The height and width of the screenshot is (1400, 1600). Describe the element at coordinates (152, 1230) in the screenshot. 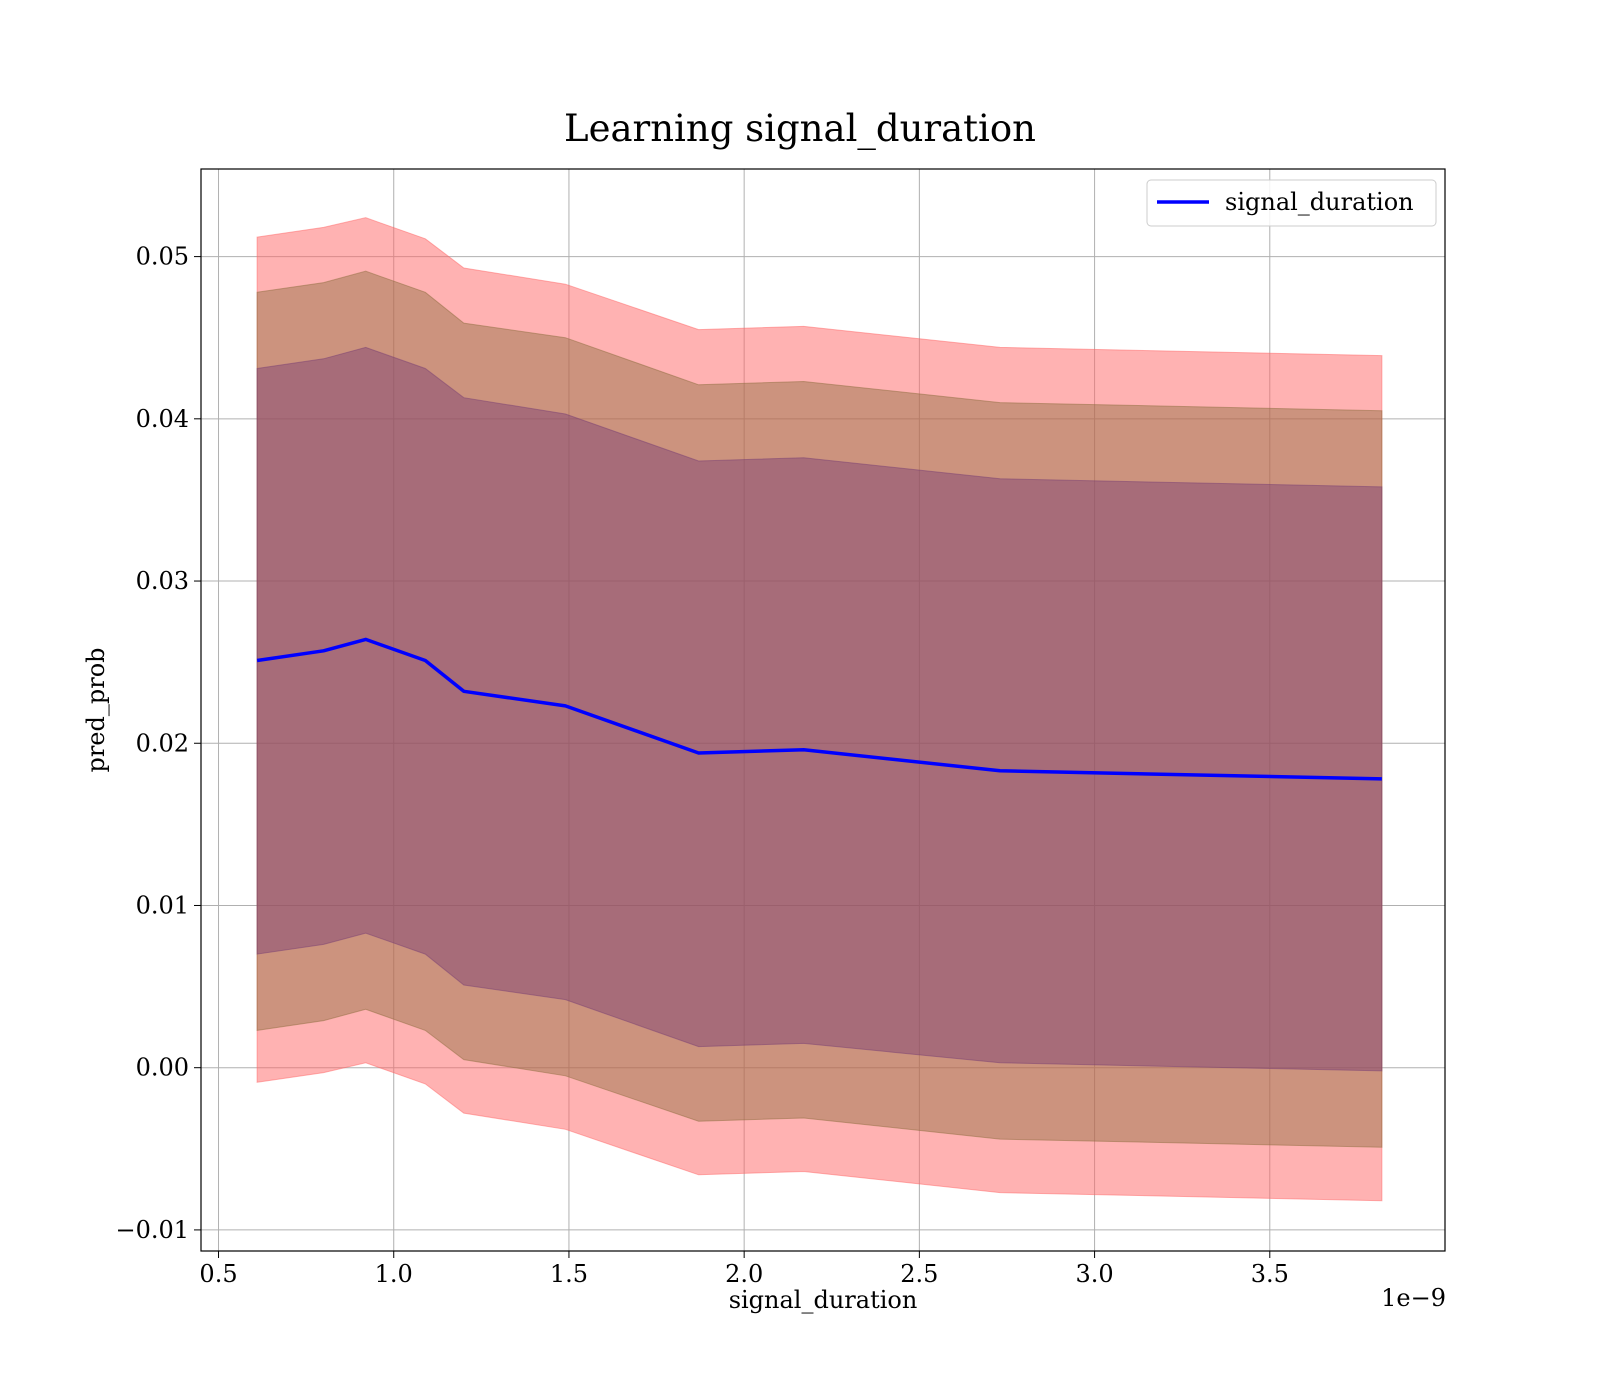

I see `y-tick-label: −0.01` at that location.